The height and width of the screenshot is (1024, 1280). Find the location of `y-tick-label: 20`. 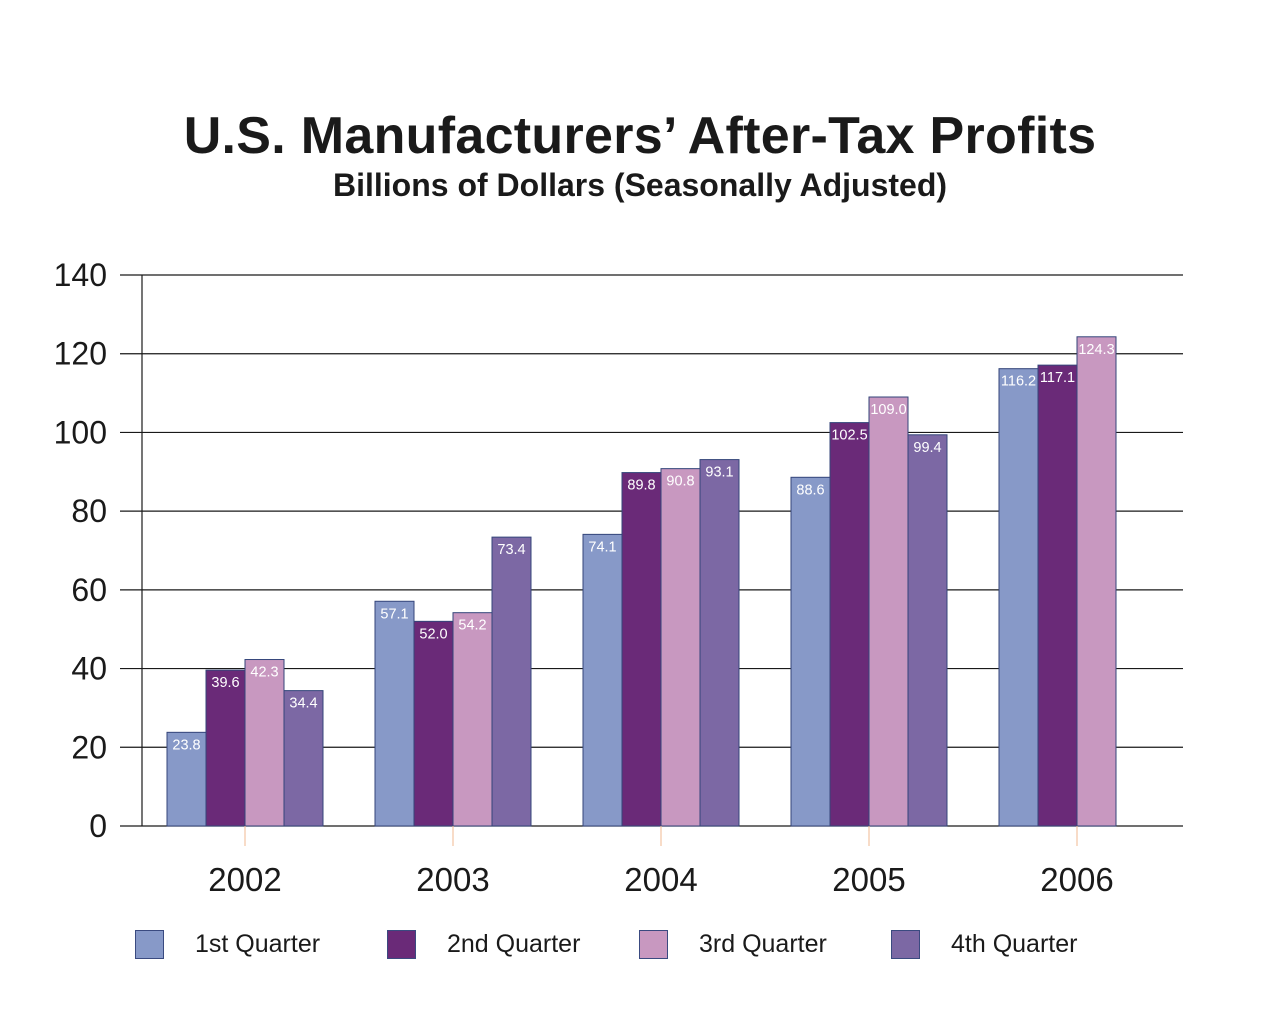

y-tick-label: 20 is located at coordinates (89, 747).